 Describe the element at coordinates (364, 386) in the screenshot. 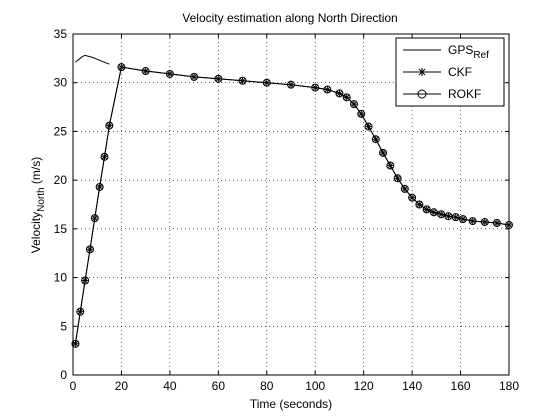

I see `x-tick-label: 120` at that location.